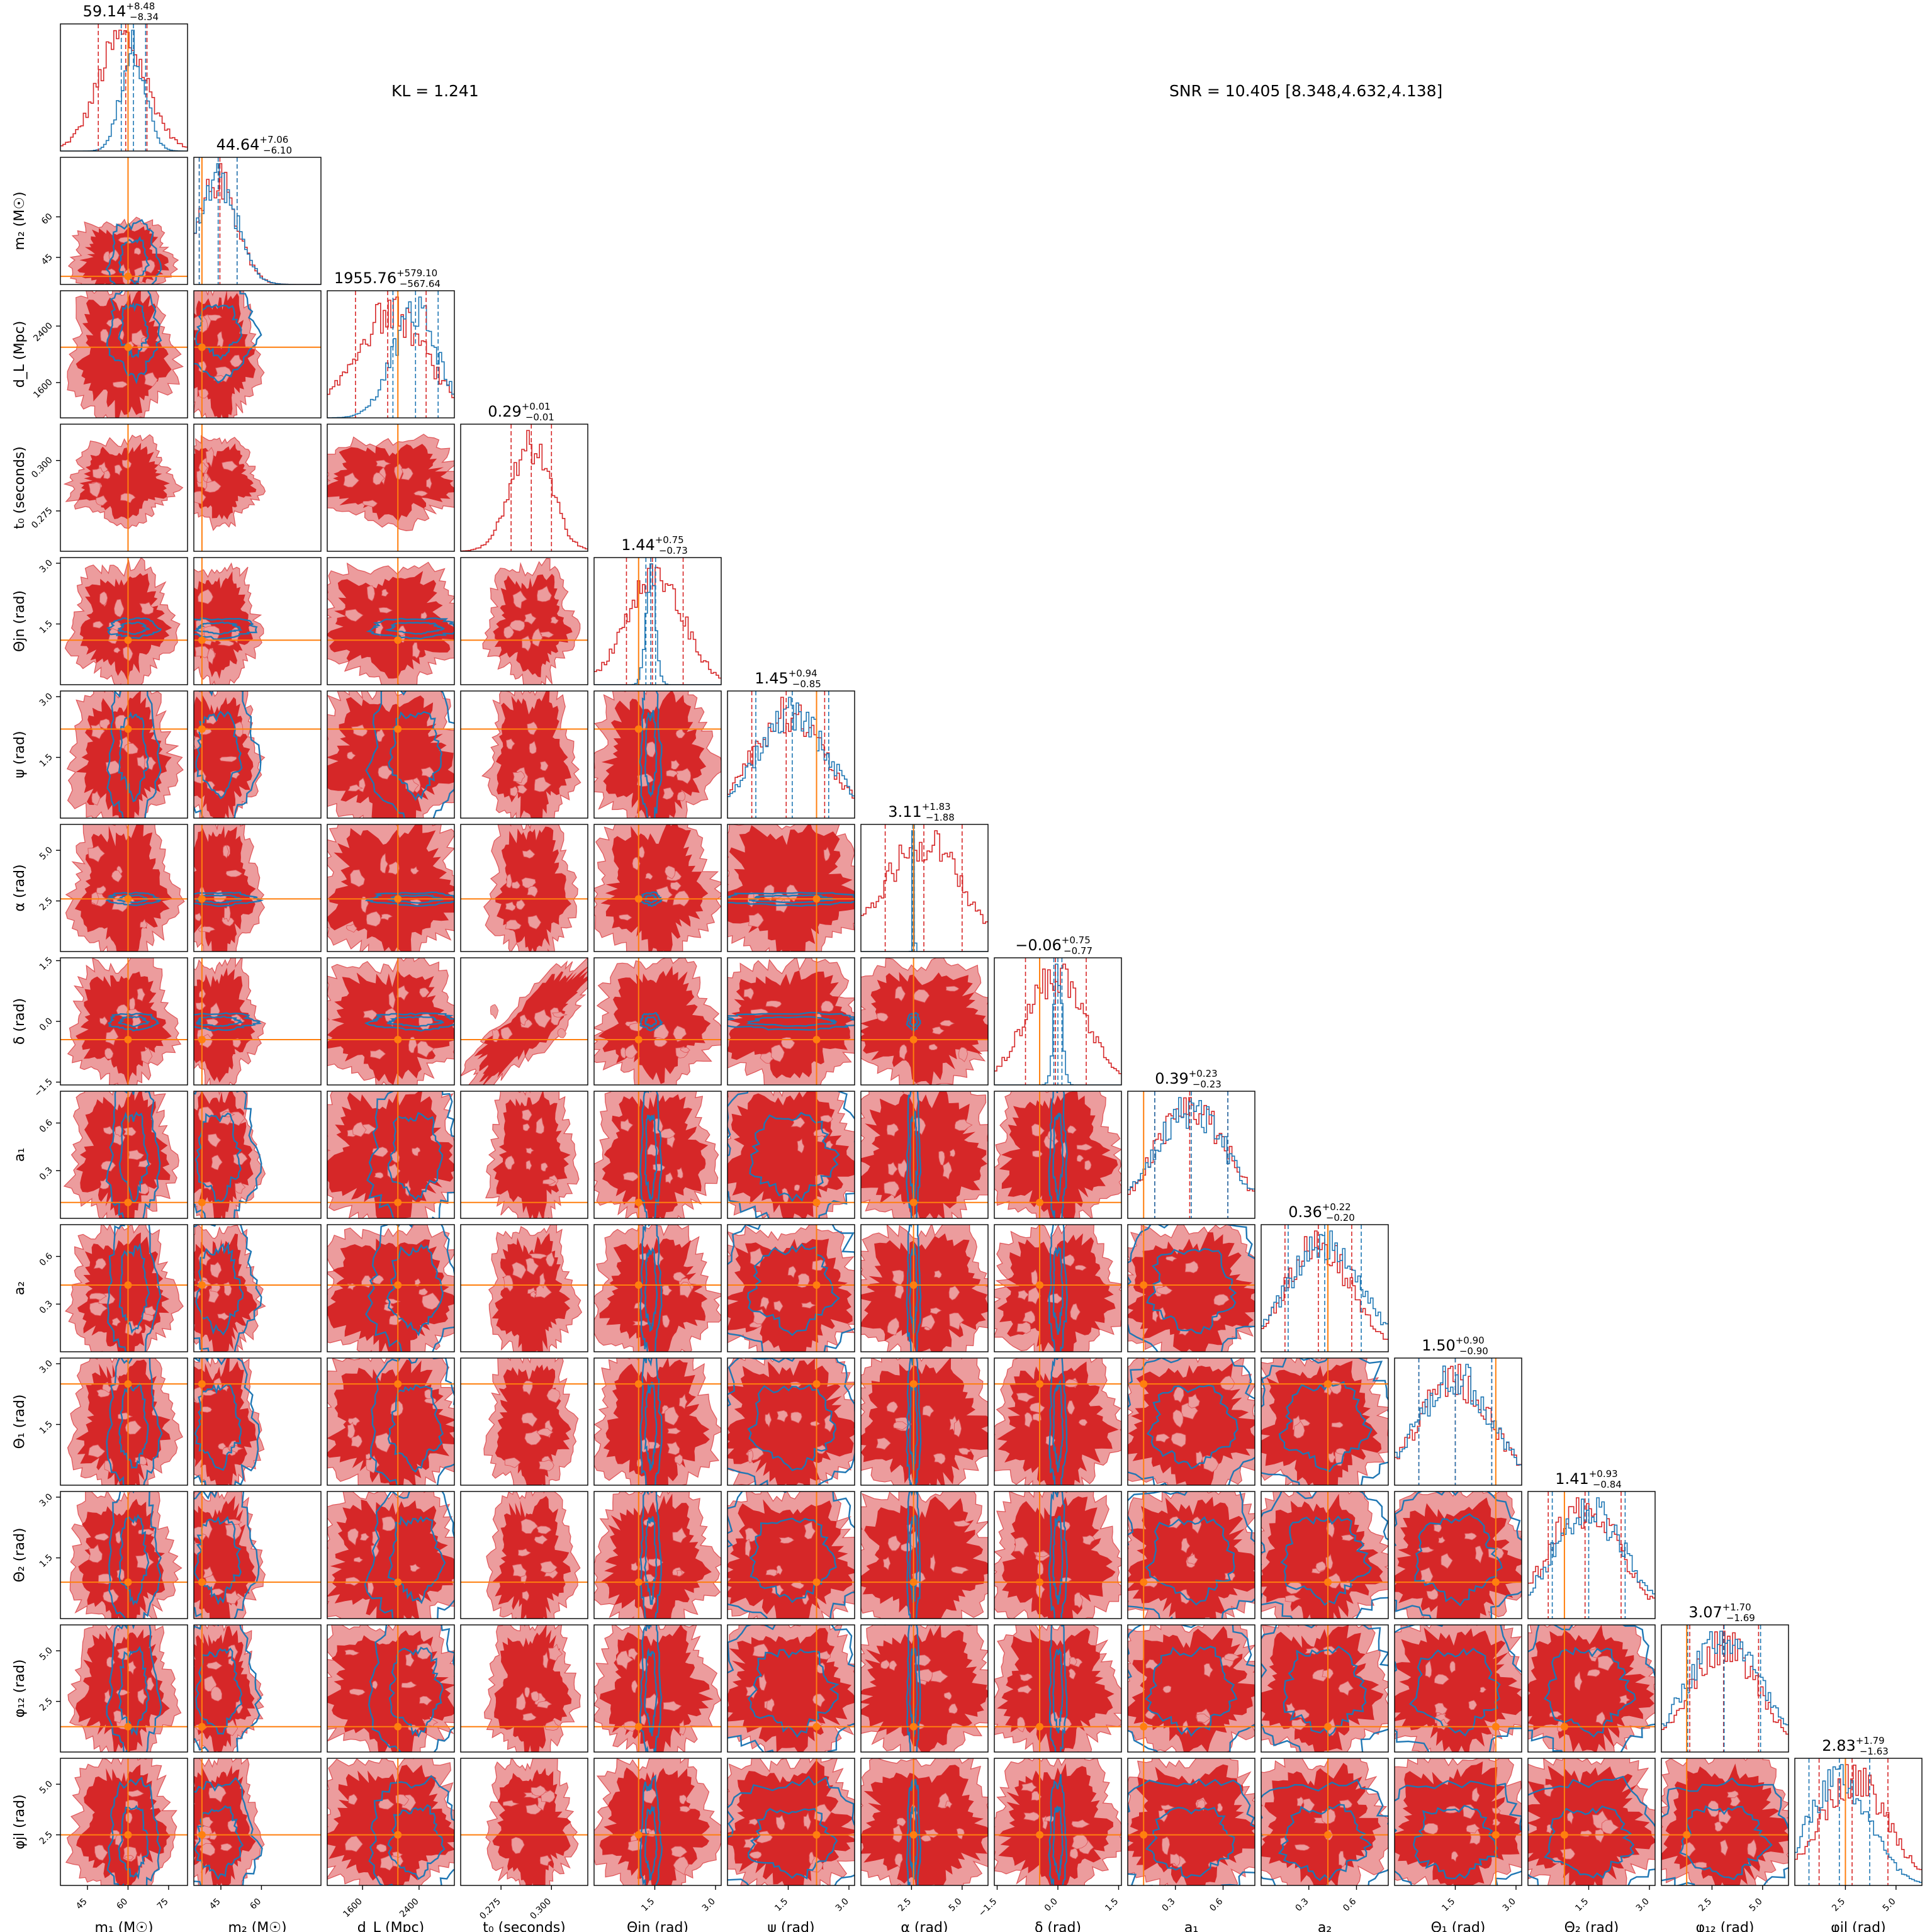 The width and height of the screenshot is (1932, 1932). What do you see at coordinates (49, 1397) in the screenshot?
I see `y-axis: 1.5 3.0` at bounding box center [49, 1397].